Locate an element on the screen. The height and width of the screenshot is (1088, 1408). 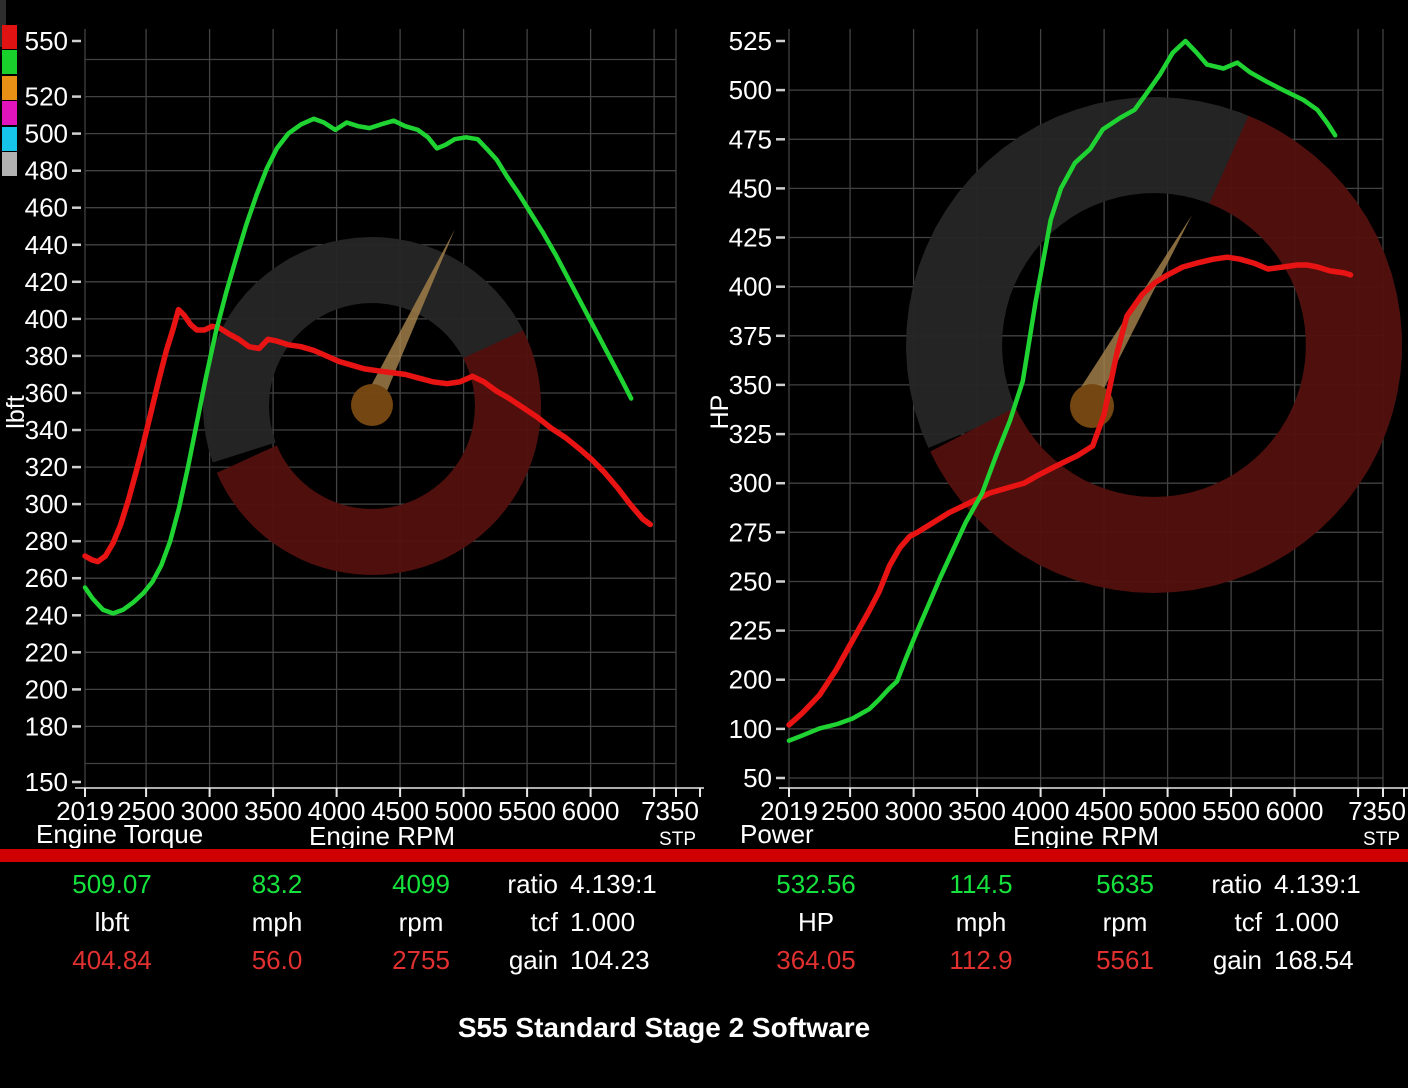
stage2-speed: 83.2 is located at coordinates (277, 884).